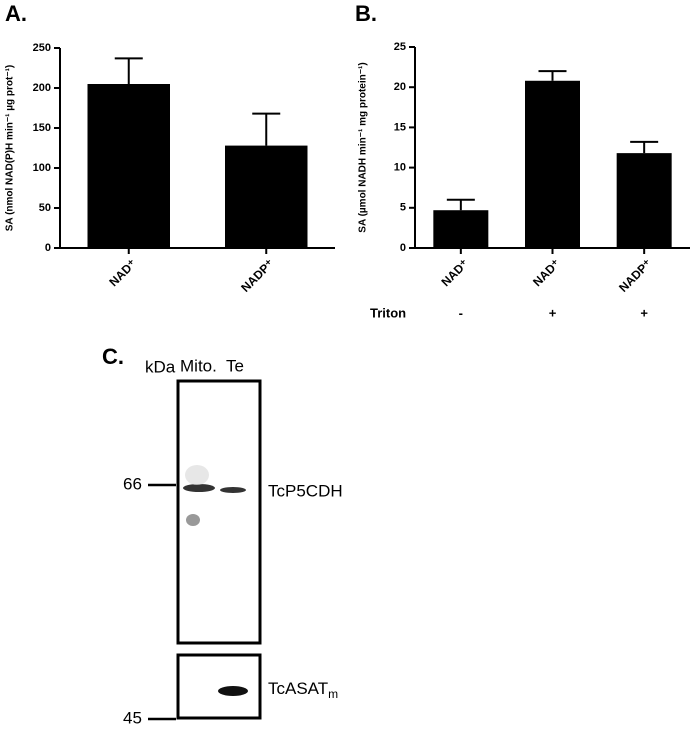 This screenshot has height=730, width=700. Describe the element at coordinates (461, 312) in the screenshot. I see `row-value: -` at that location.